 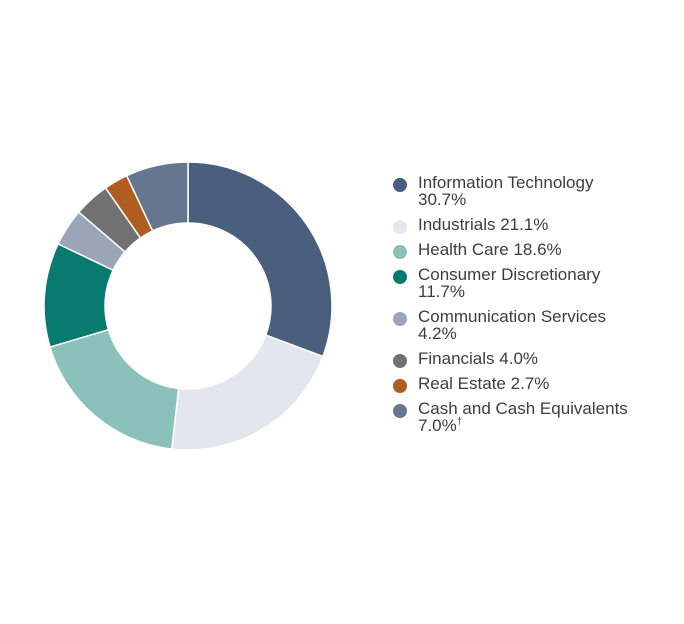 I want to click on donut-slice-information-technology, so click(x=260, y=259).